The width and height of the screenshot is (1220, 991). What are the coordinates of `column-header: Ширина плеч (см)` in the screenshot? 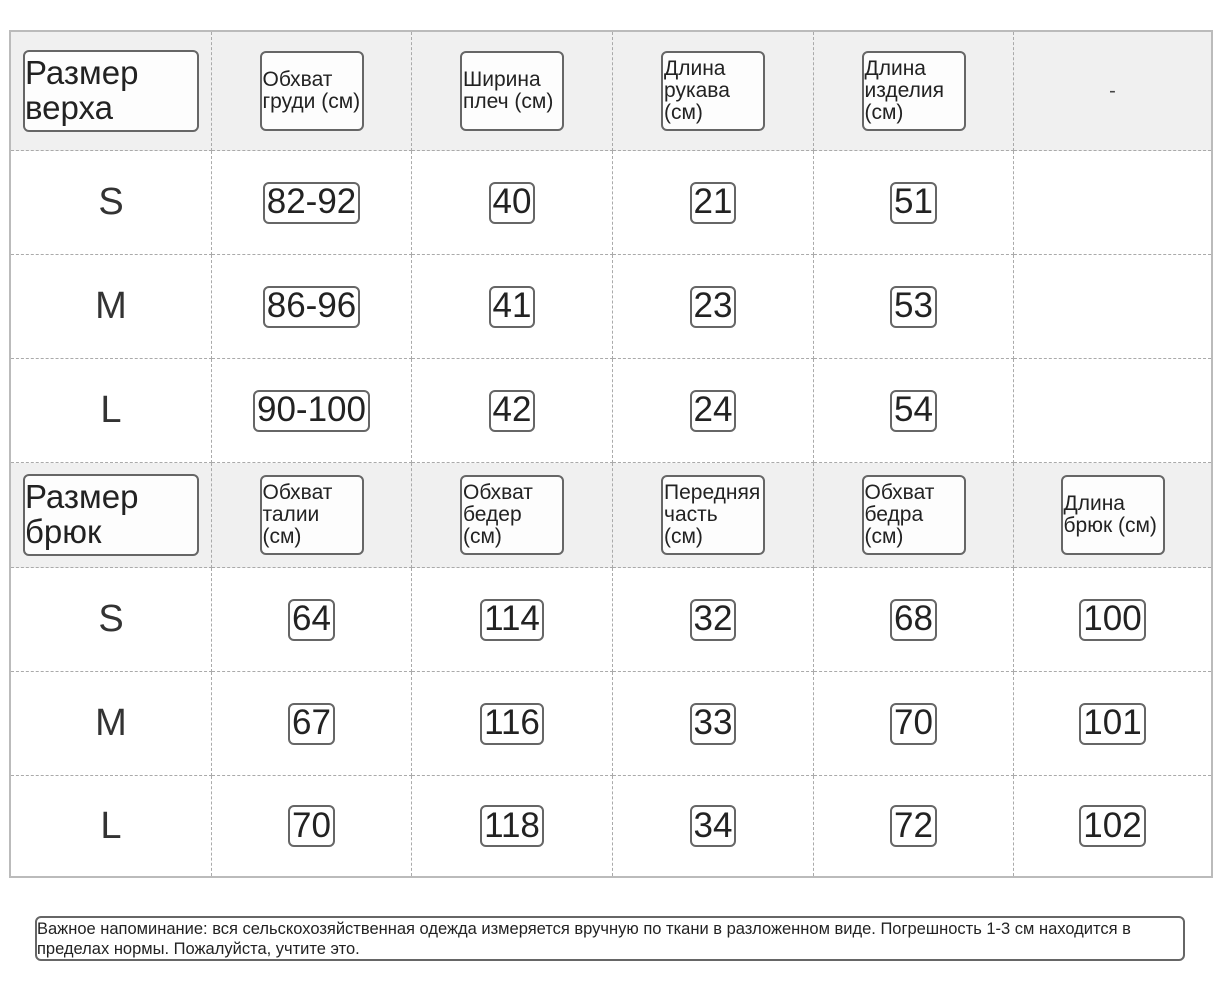 It's located at (512, 91).